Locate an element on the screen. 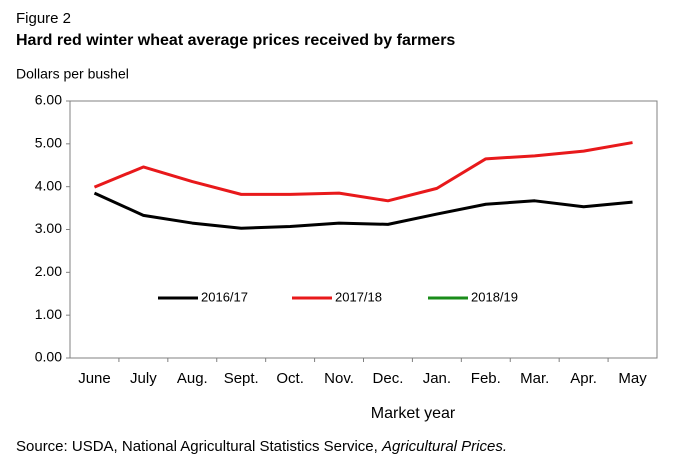  y-tick-label: 6.00 is located at coordinates (48, 100).